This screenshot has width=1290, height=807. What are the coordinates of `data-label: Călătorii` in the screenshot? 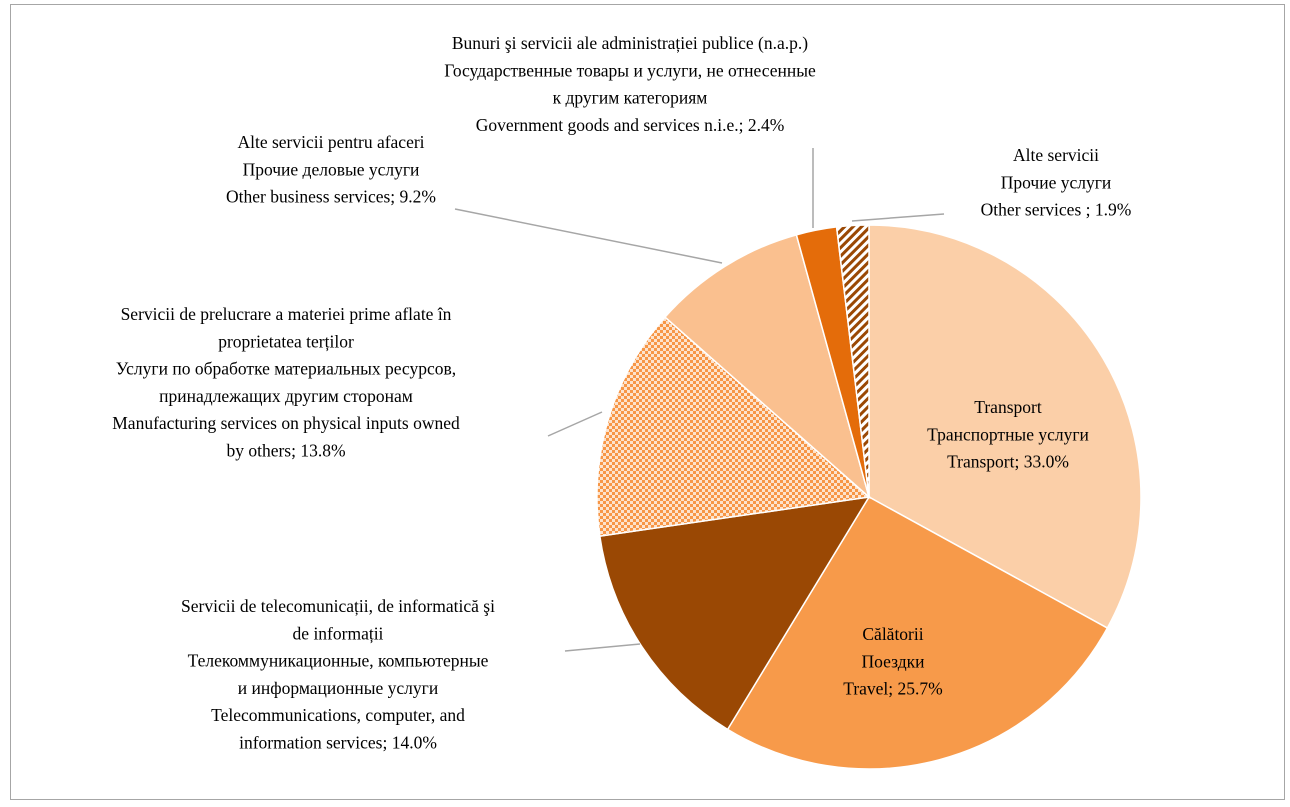 It's located at (892, 634).